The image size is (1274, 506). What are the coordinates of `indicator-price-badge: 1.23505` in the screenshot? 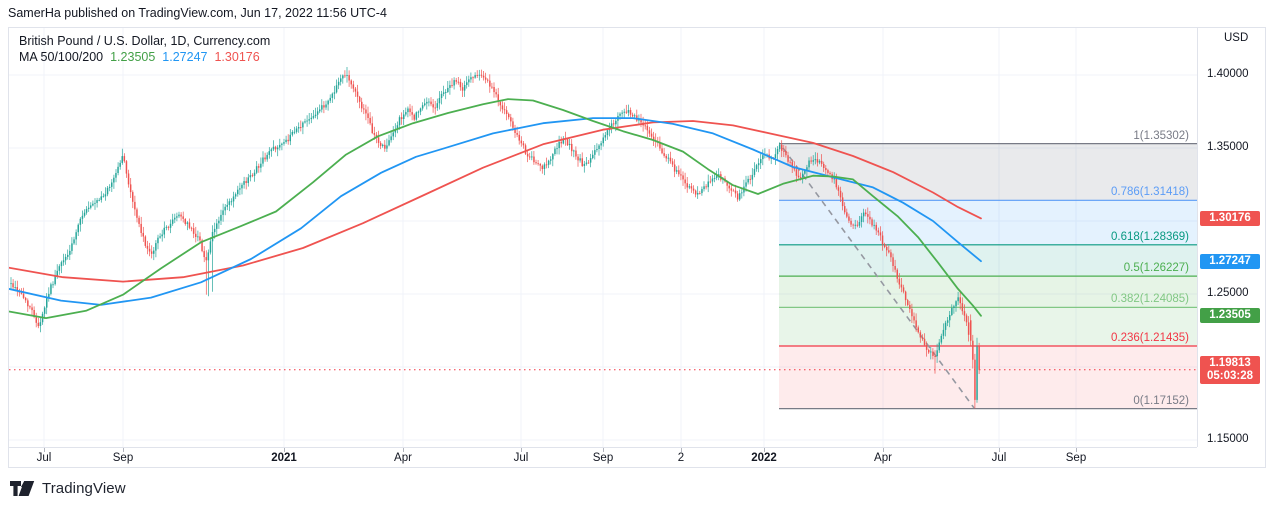 It's located at (1230, 315).